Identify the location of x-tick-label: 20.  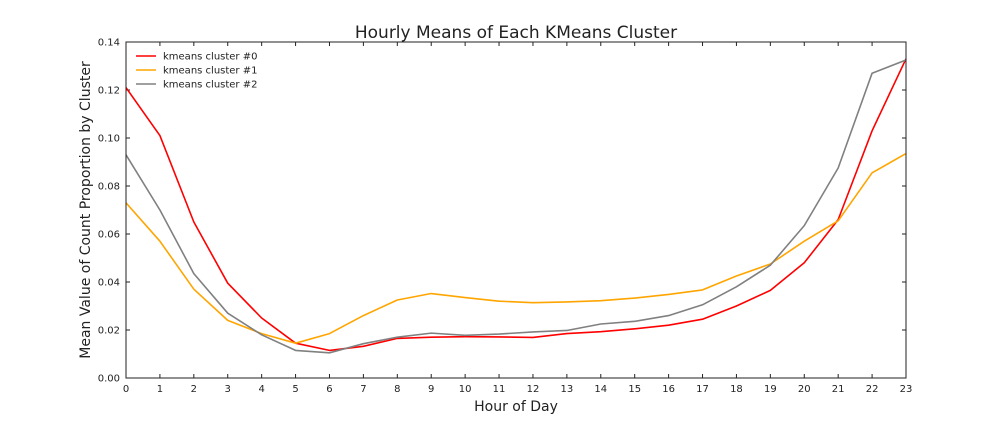
(804, 389).